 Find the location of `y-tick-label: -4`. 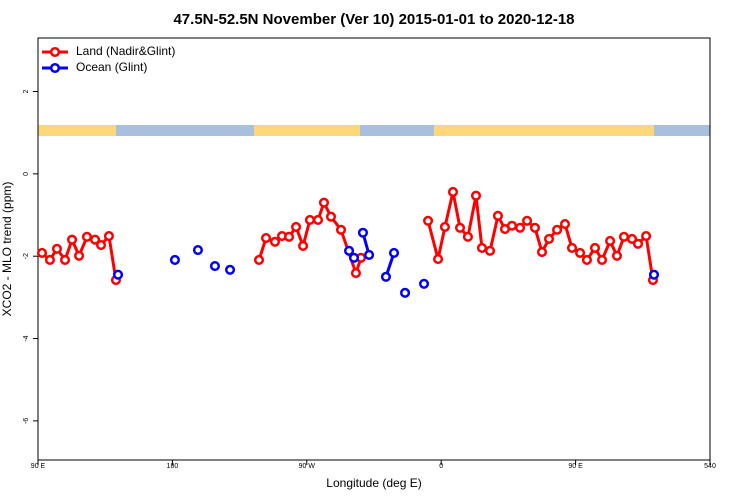

y-tick-label: -4 is located at coordinates (26, 338).